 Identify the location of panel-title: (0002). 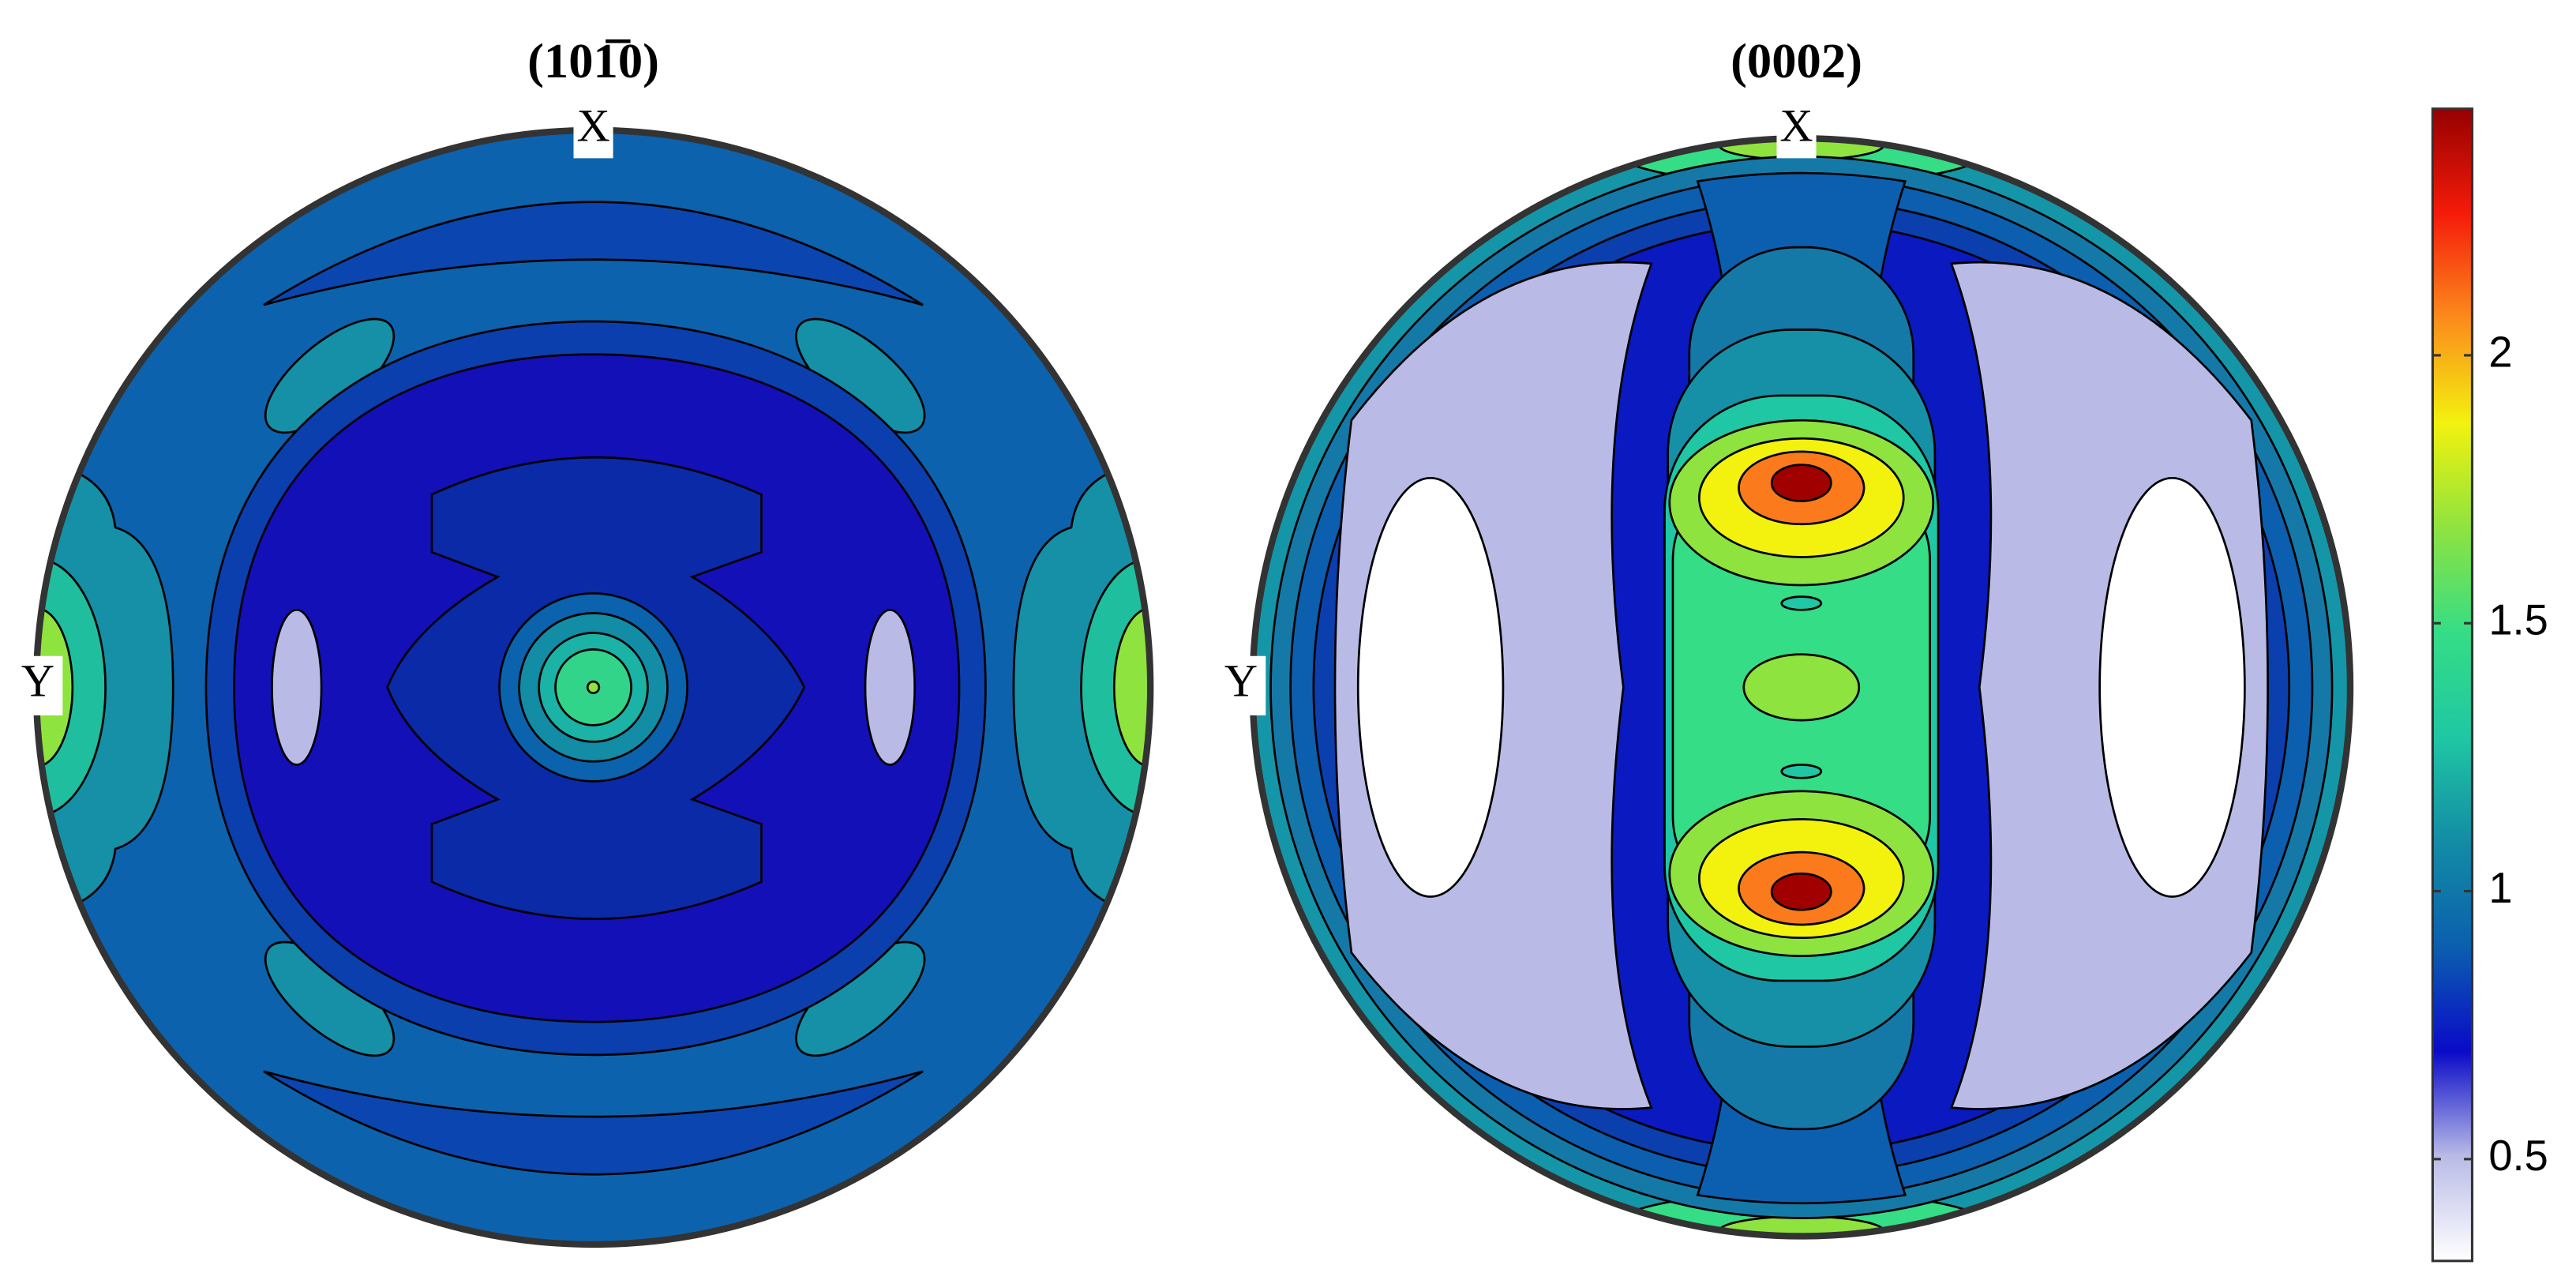
(1796, 61).